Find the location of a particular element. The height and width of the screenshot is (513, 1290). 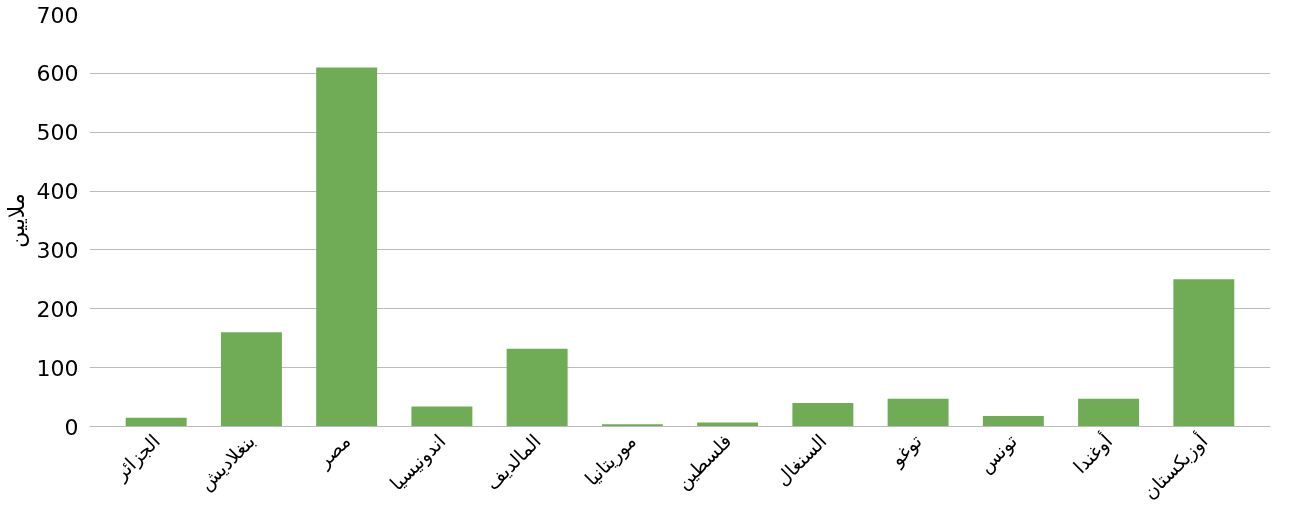

y-tick-label: 200 is located at coordinates (57, 309).